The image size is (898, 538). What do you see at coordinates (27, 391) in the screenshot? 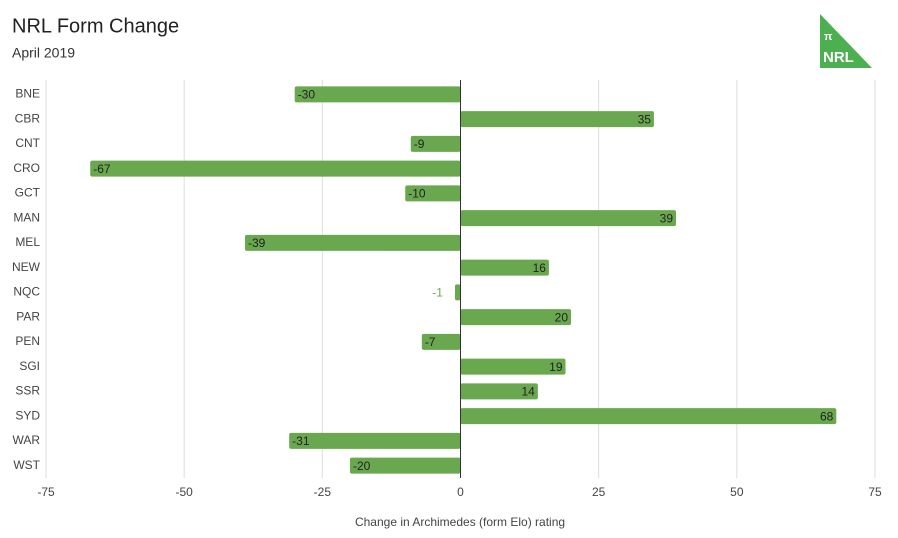
I see `y-tick-label: SSR` at bounding box center [27, 391].